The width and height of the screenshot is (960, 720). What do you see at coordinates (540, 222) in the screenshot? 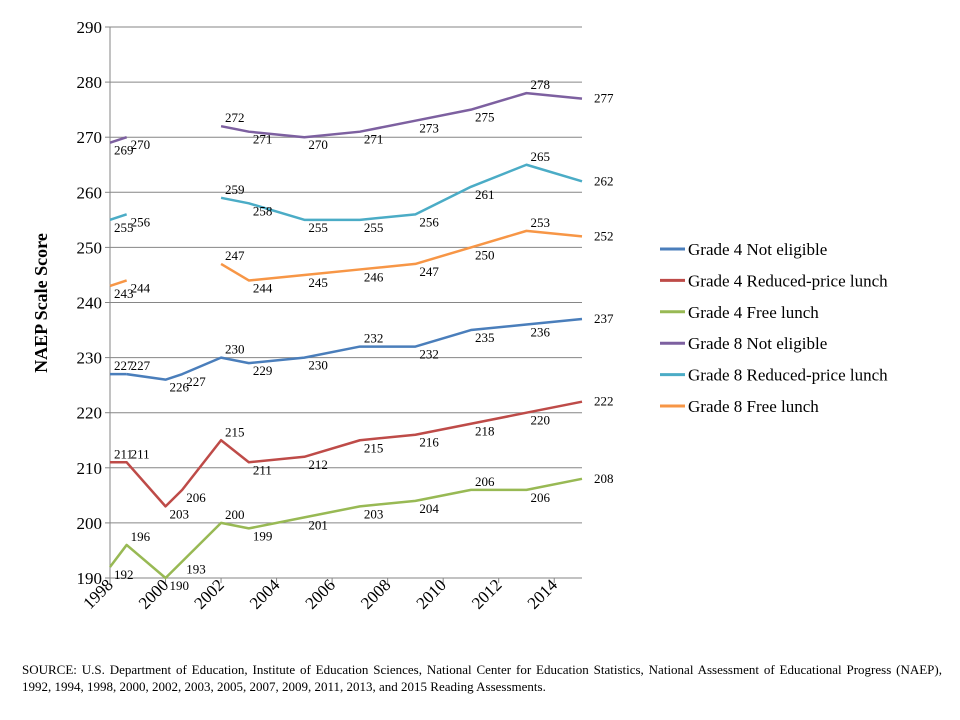
I see `data-label: 253` at bounding box center [540, 222].